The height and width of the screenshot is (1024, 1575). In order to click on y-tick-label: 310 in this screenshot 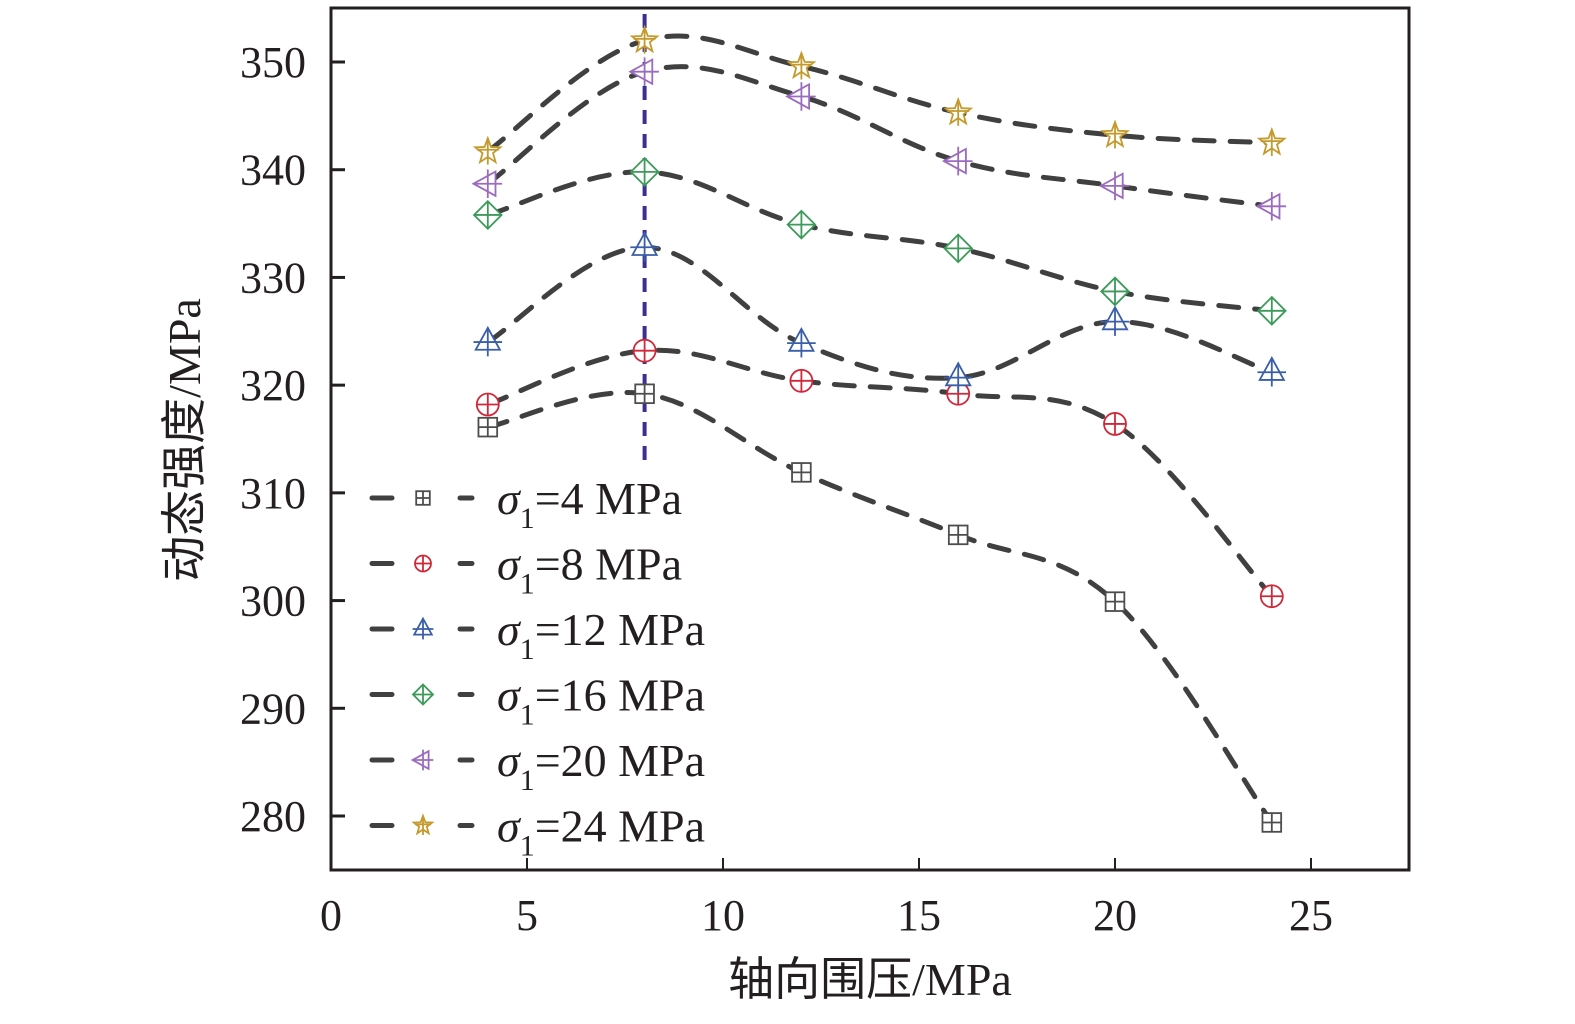, I will do `click(273, 493)`.